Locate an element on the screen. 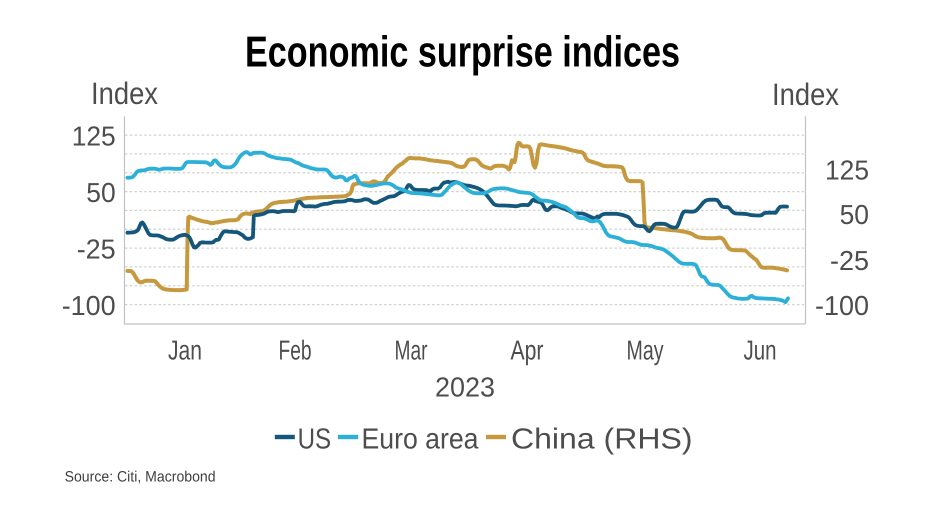 Image resolution: width=945 pixels, height=528 pixels. svg-text: Jan is located at coordinates (185, 350).